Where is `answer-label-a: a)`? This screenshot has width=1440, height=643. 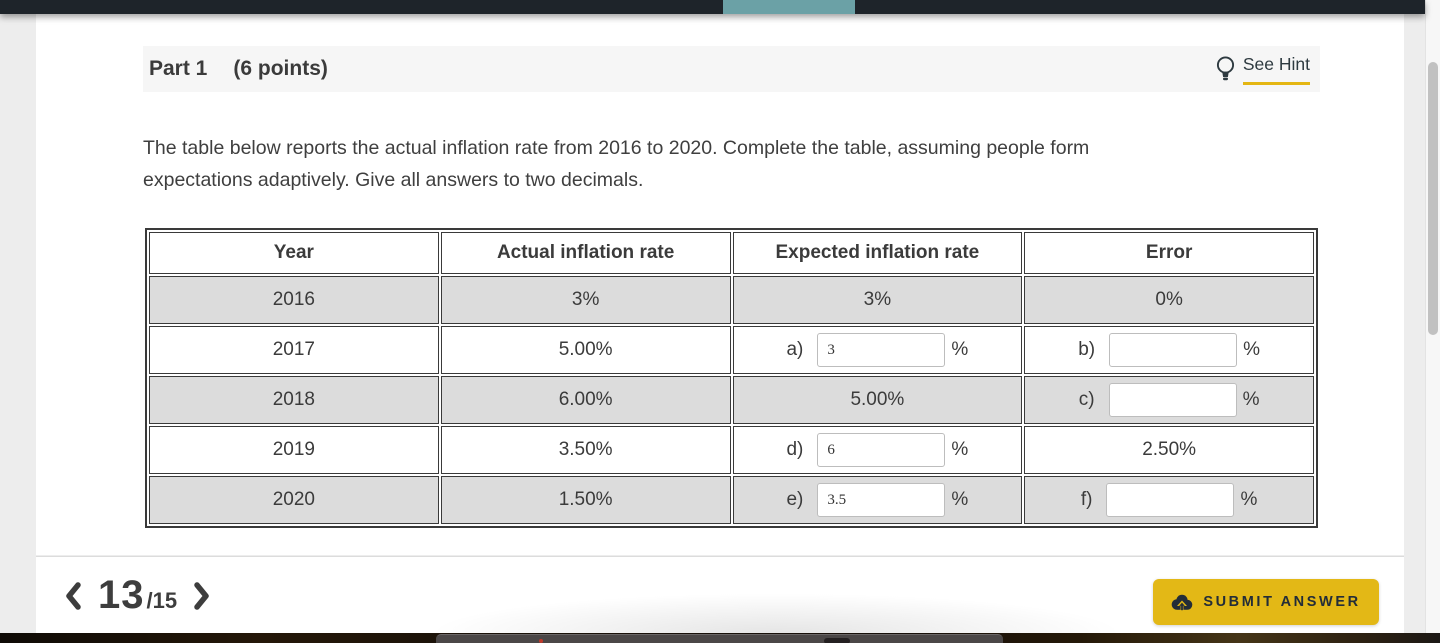 answer-label-a: a) is located at coordinates (795, 349).